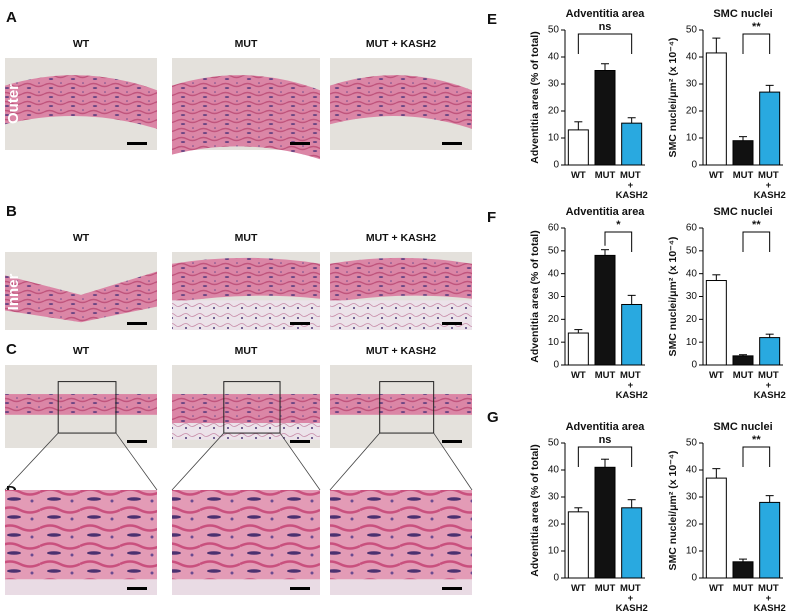  Describe the element at coordinates (492, 19) in the screenshot. I see `panel-letter: E` at that location.